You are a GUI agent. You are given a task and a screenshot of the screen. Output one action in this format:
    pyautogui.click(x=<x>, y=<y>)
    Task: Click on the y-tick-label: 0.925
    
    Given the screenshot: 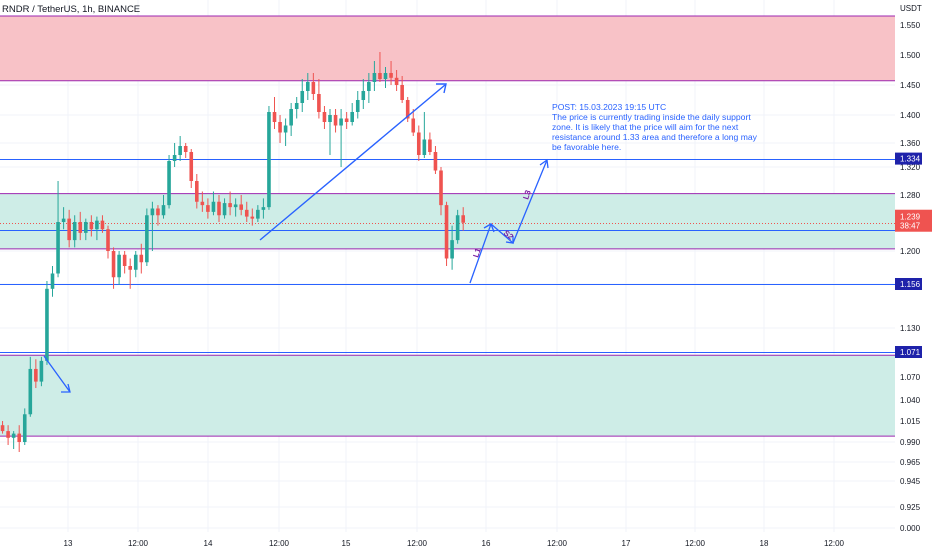 What is the action you would take?
    pyautogui.click(x=910, y=507)
    